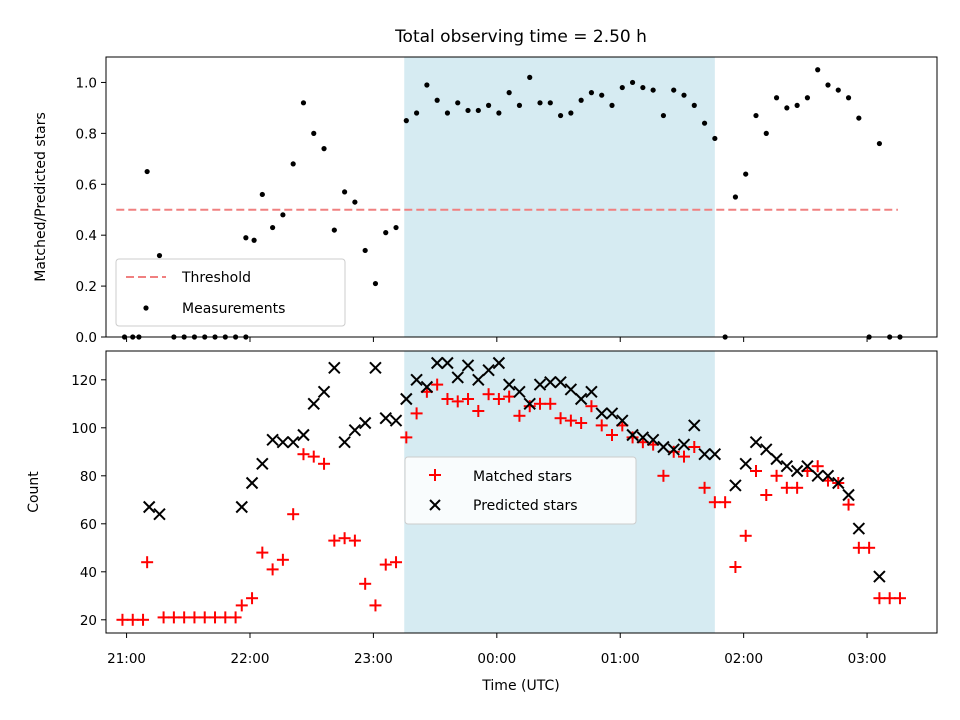  What do you see at coordinates (216, 278) in the screenshot?
I see `legend-threshold-label: Threshold` at bounding box center [216, 278].